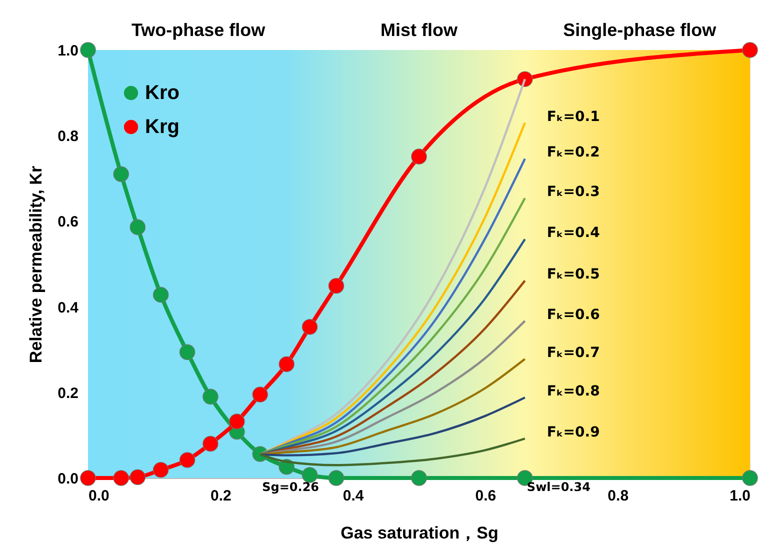  Describe the element at coordinates (419, 30) in the screenshot. I see `text: Mist flow` at that location.